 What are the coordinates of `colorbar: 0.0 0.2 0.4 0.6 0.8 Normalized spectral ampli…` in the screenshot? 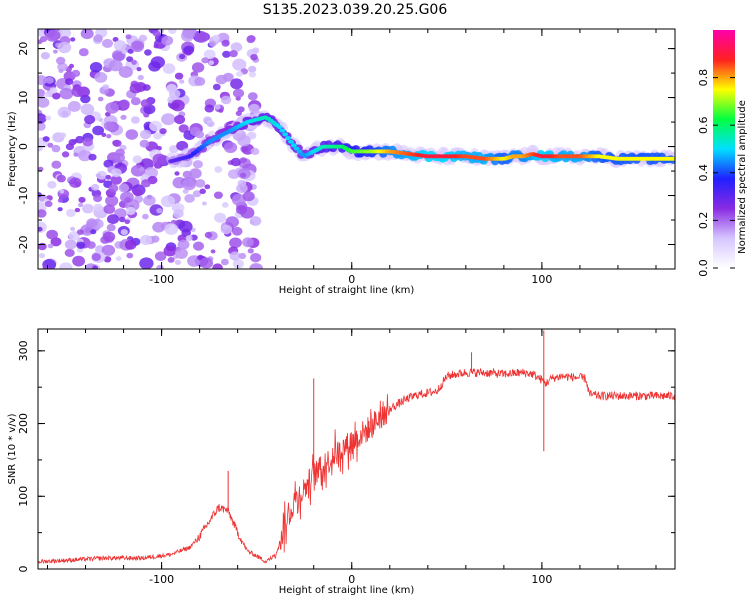 It's located at (722, 153).